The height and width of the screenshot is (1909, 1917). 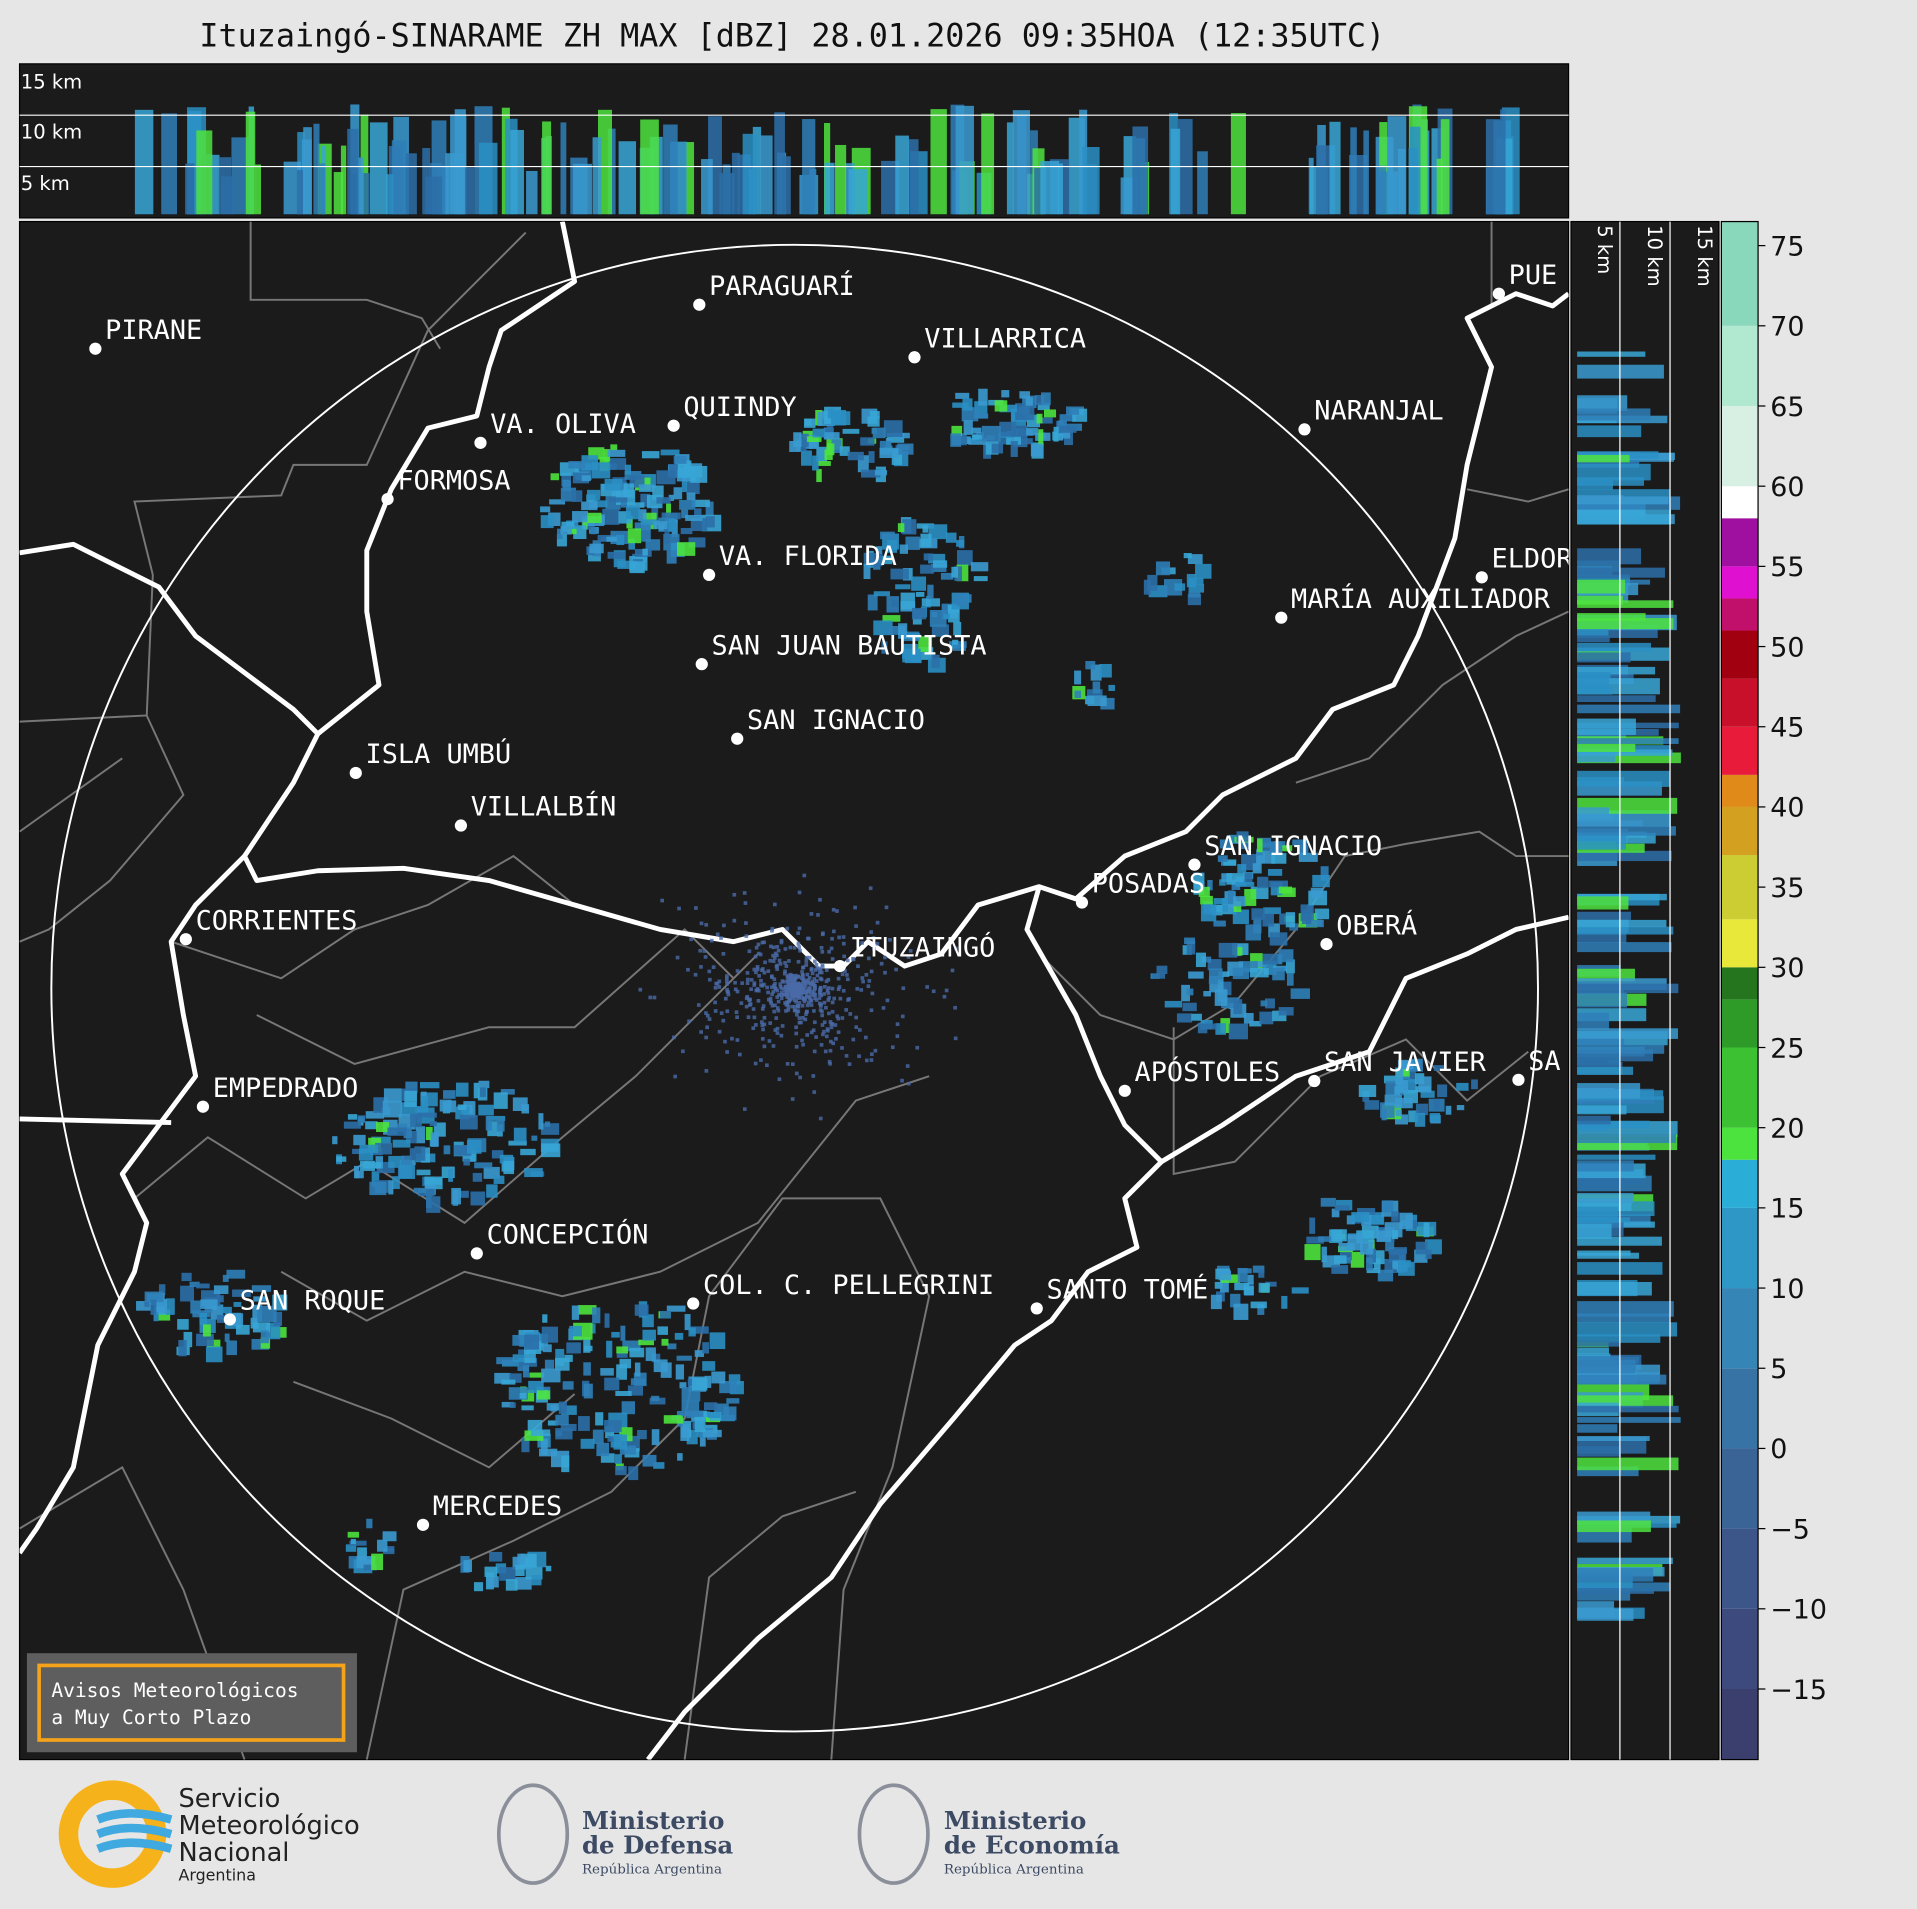 What do you see at coordinates (229, 1799) in the screenshot?
I see `logo-text: Servicio` at bounding box center [229, 1799].